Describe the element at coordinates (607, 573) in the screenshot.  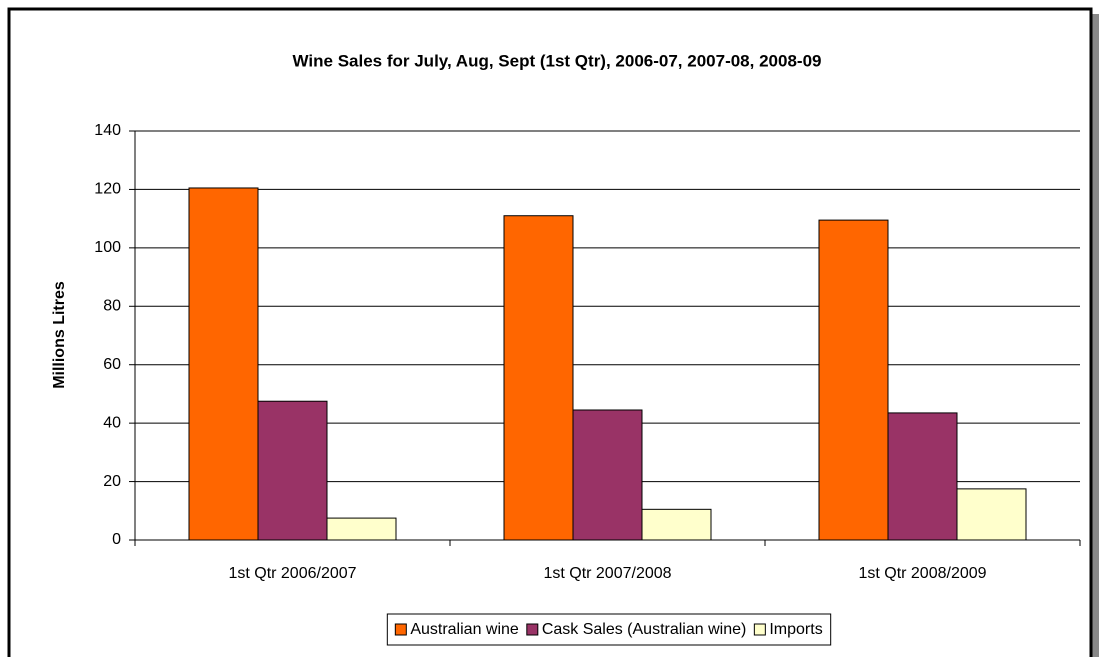
I see `x-tick-label: 1st Qtr 2007/2008` at that location.